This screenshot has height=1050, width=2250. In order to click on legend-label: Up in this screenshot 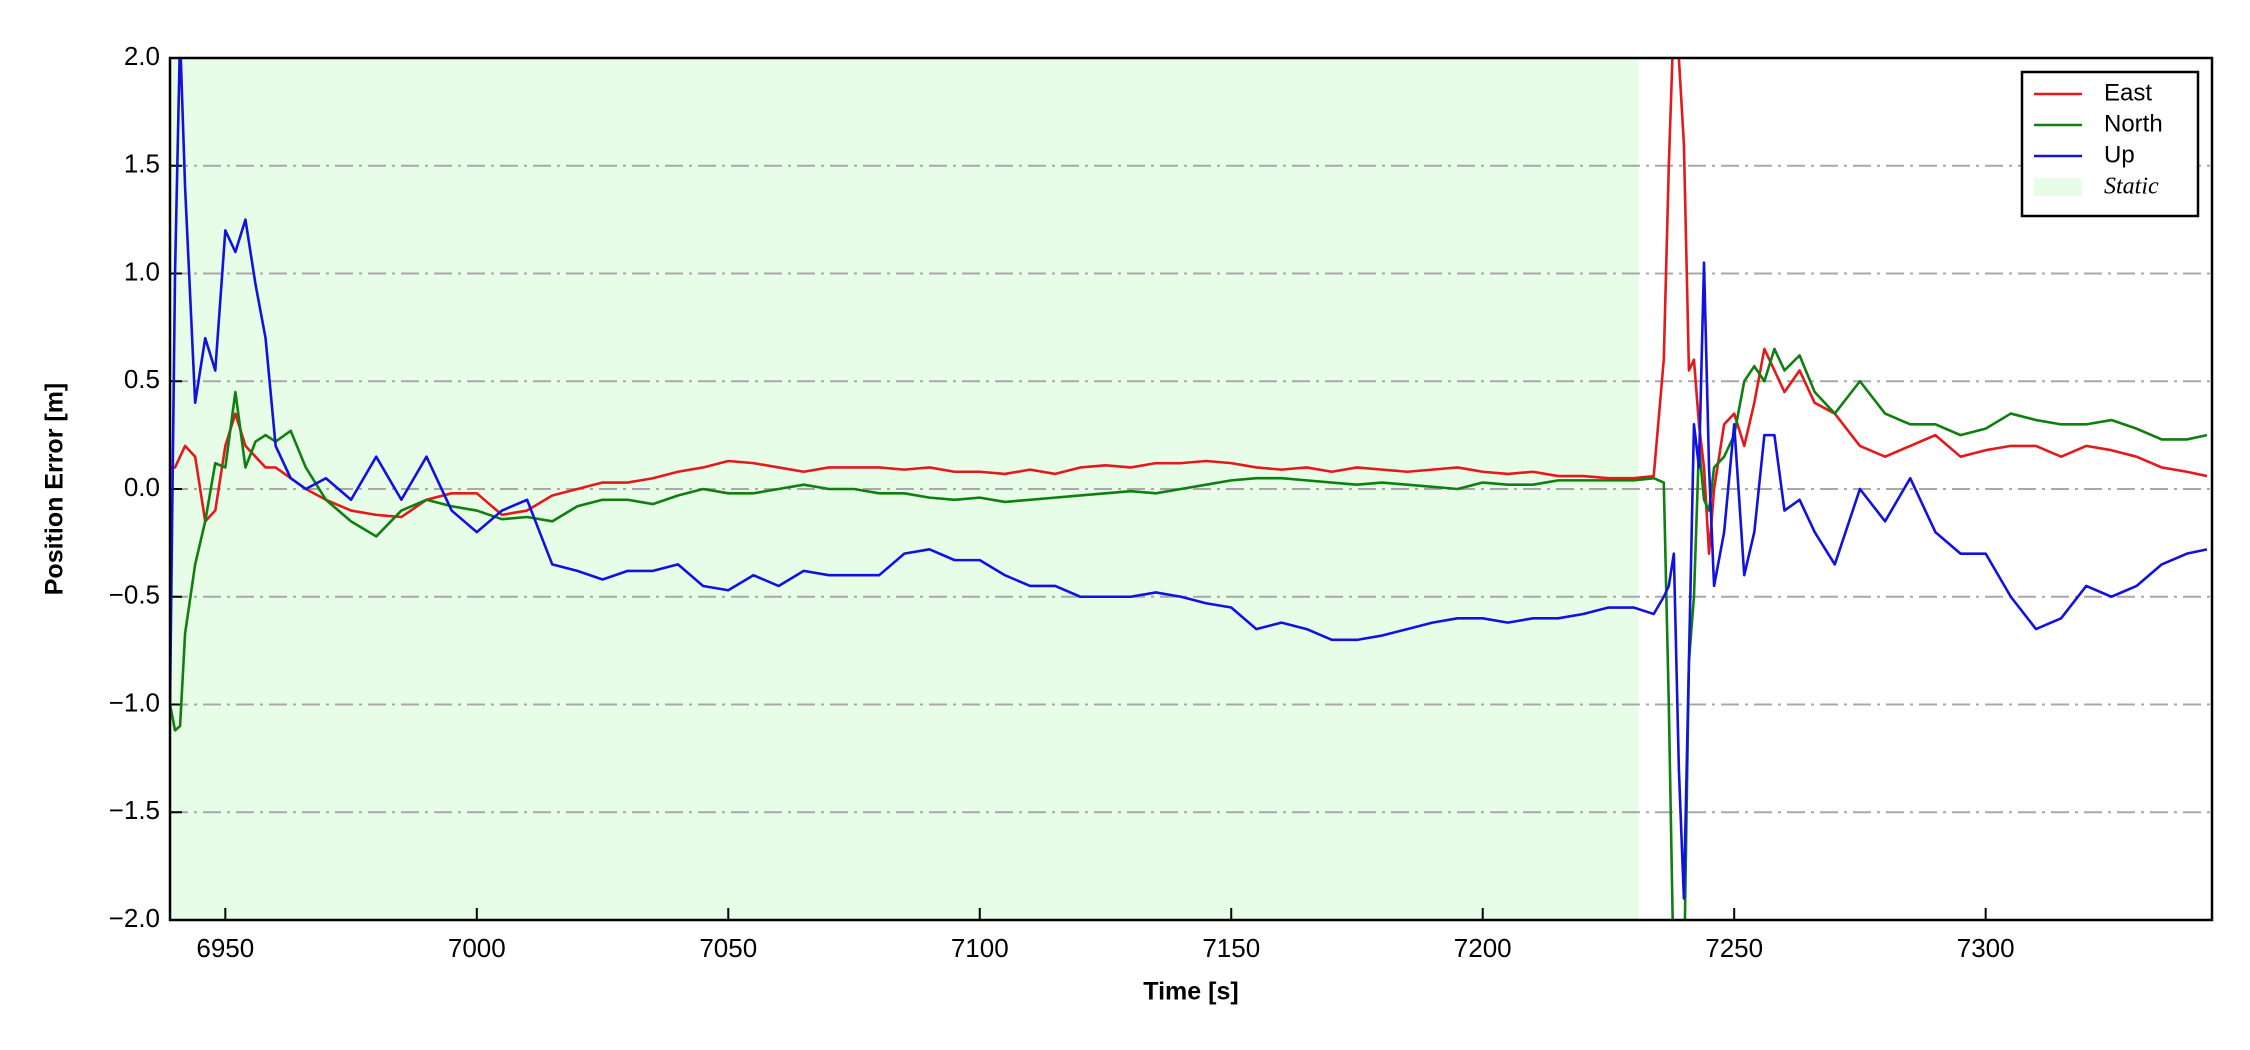, I will do `click(2119, 154)`.